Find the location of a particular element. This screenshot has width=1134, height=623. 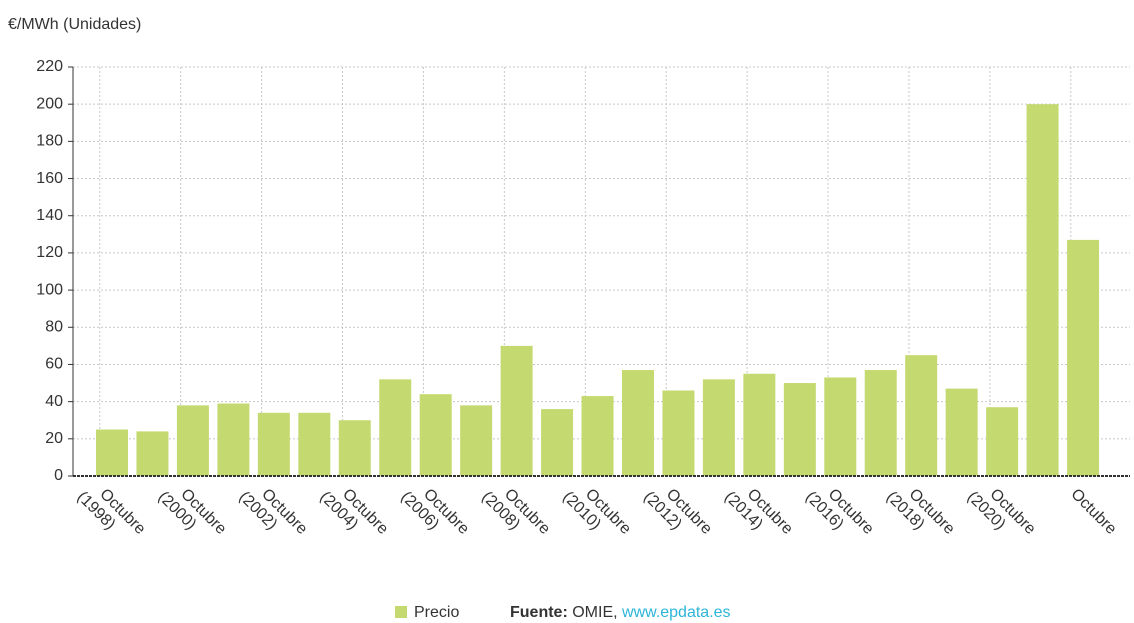

x-tick-label: Octubre(2002) is located at coordinates (272, 513).